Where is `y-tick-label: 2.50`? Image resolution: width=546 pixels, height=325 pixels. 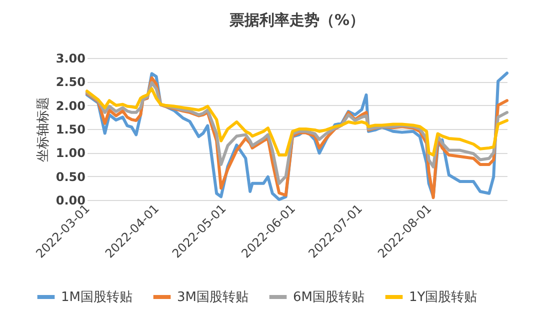 y-tick-label: 2.50 is located at coordinates (71, 82).